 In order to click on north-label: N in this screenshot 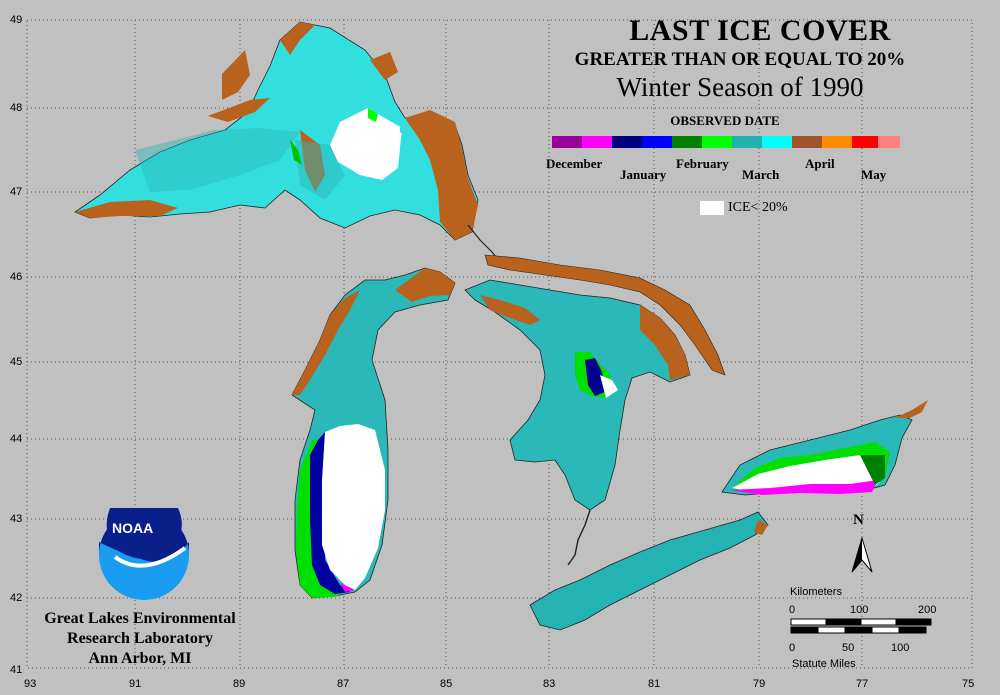, I will do `click(858, 520)`.